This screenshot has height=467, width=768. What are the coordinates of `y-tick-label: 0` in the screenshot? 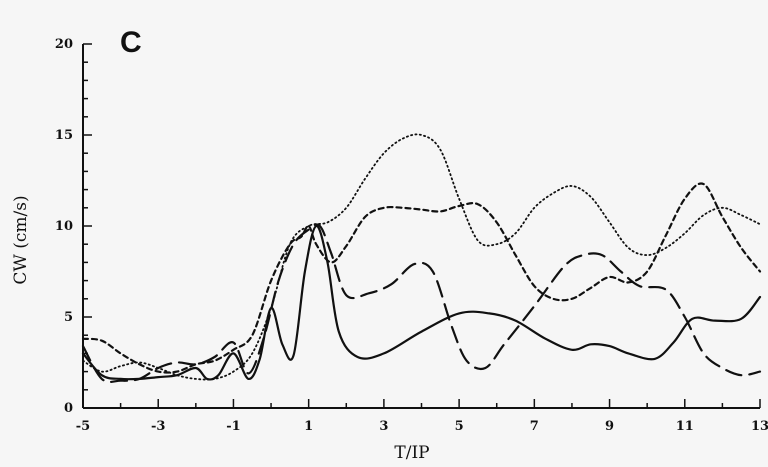 It's located at (68, 408).